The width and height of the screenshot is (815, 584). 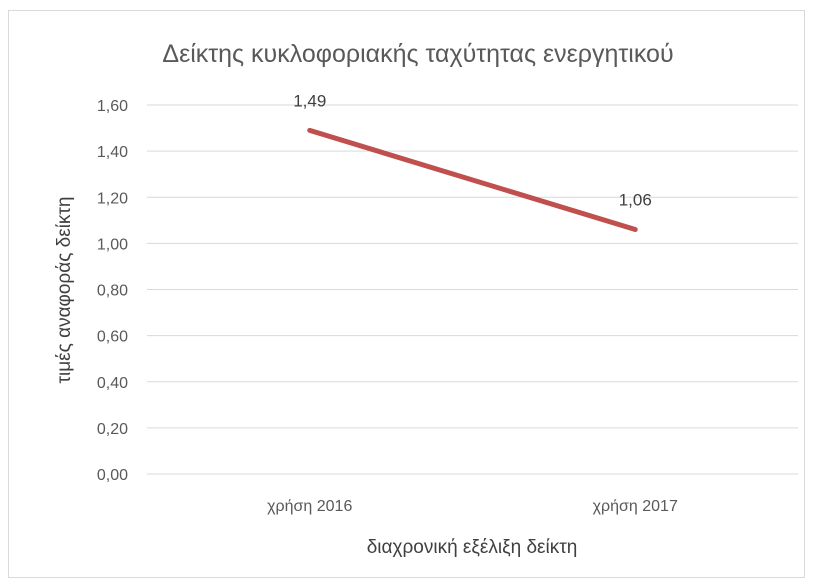 I want to click on y-tick-label: 1,20, so click(x=112, y=198).